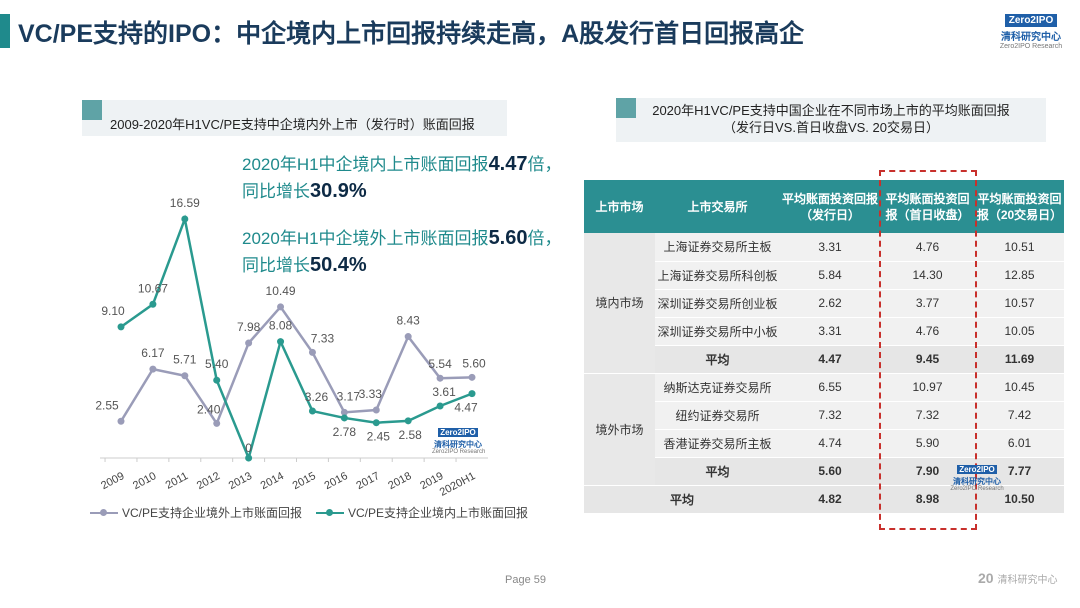  What do you see at coordinates (365, 238) in the screenshot?
I see `hl-text: 2020年H1中企境外上市账面回报` at bounding box center [365, 238].